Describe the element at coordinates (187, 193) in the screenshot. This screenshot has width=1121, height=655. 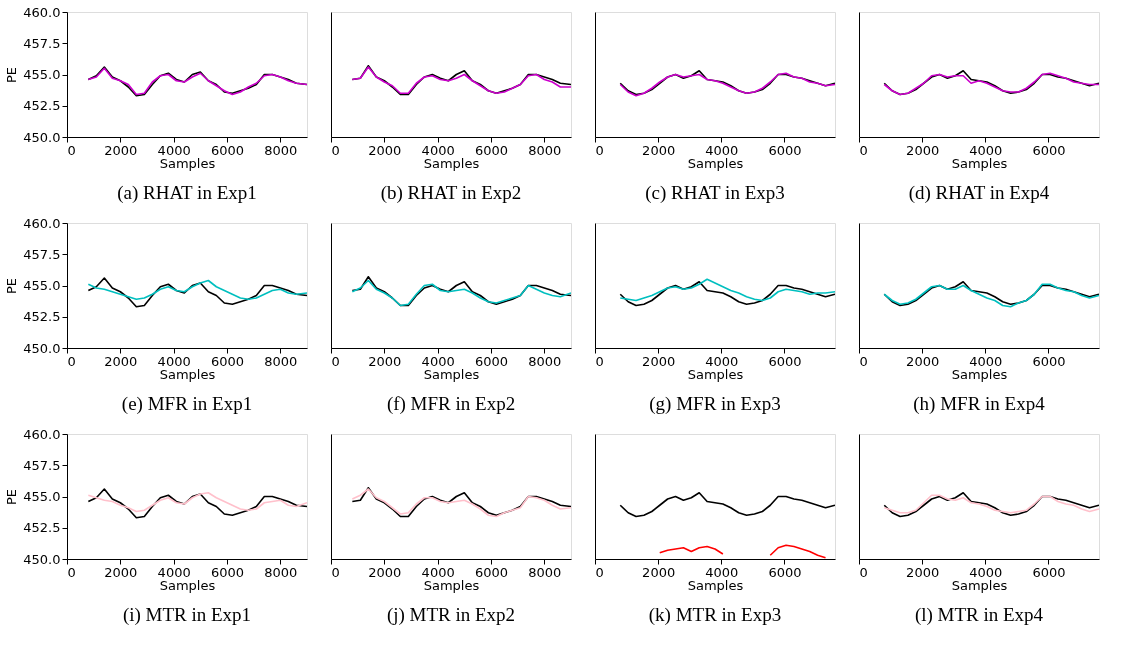
I see `text: (a) RHAT in Exp1` at that location.